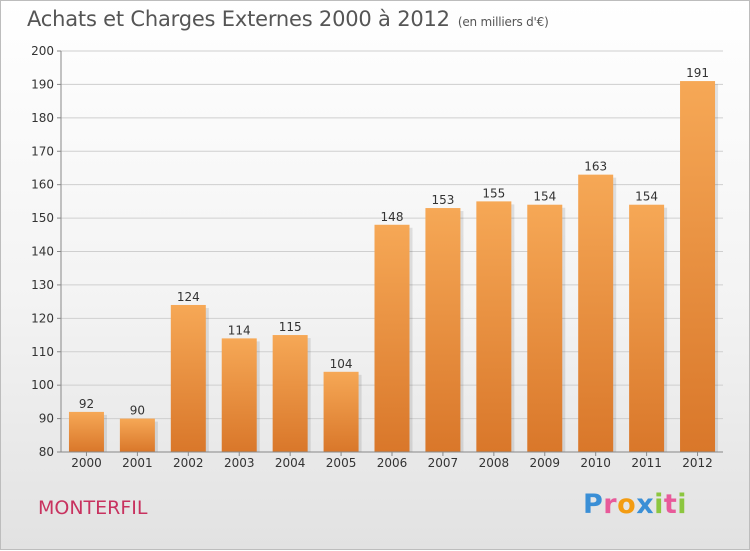 Image resolution: width=750 pixels, height=551 pixels. Describe the element at coordinates (137, 411) in the screenshot. I see `data-label: 90` at that location.